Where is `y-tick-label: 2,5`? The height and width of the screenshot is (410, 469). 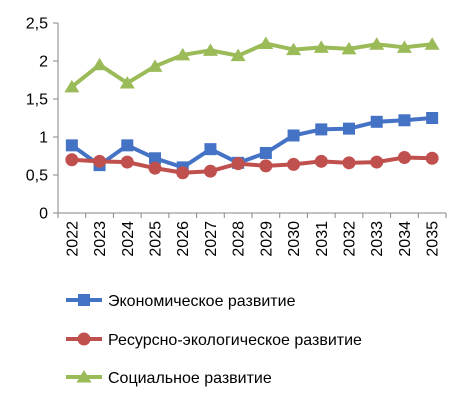 y-tick-label: 2,5 is located at coordinates (37, 24).